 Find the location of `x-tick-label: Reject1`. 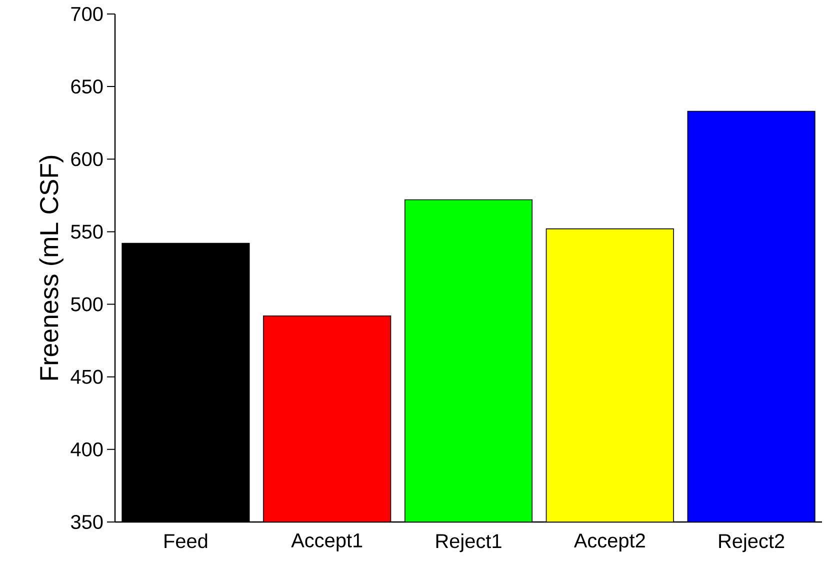

x-tick-label: Reject1 is located at coordinates (469, 543).